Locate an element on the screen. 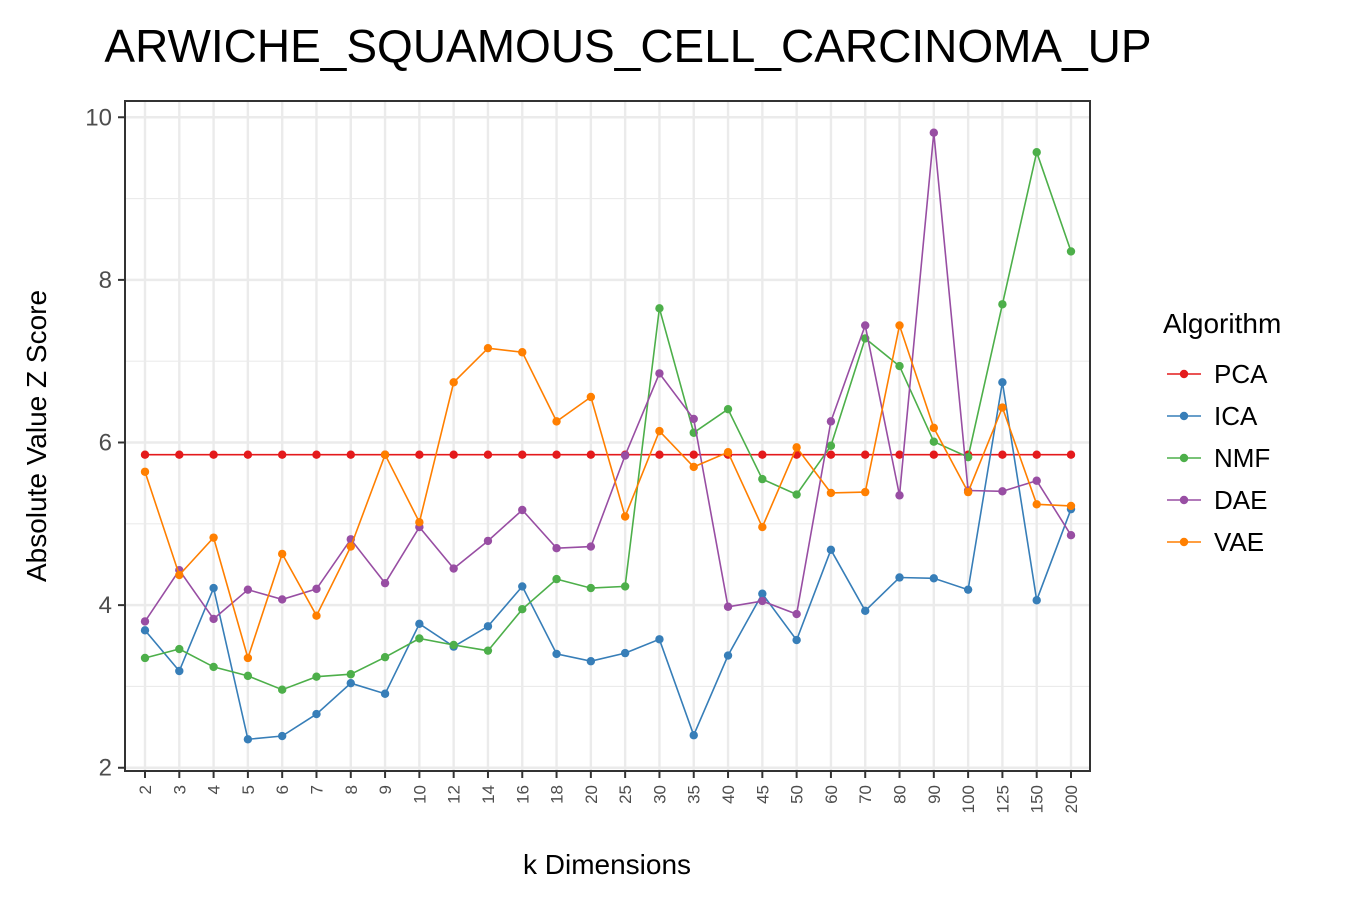  x-tick-label: 70 is located at coordinates (865, 794).